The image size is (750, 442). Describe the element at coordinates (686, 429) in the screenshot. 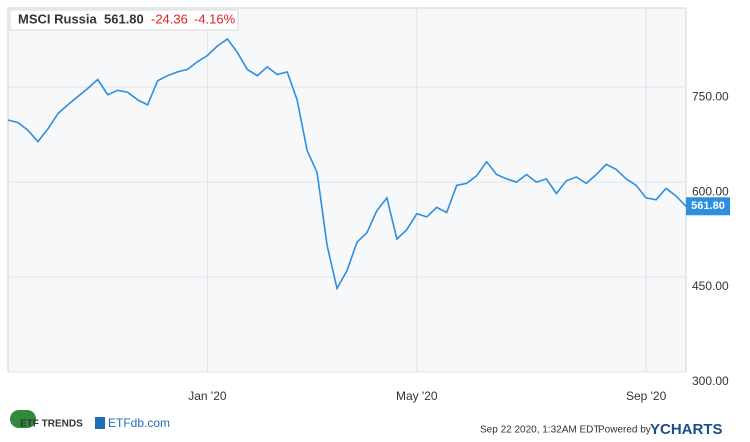

I see `brand: YCHARTS` at that location.